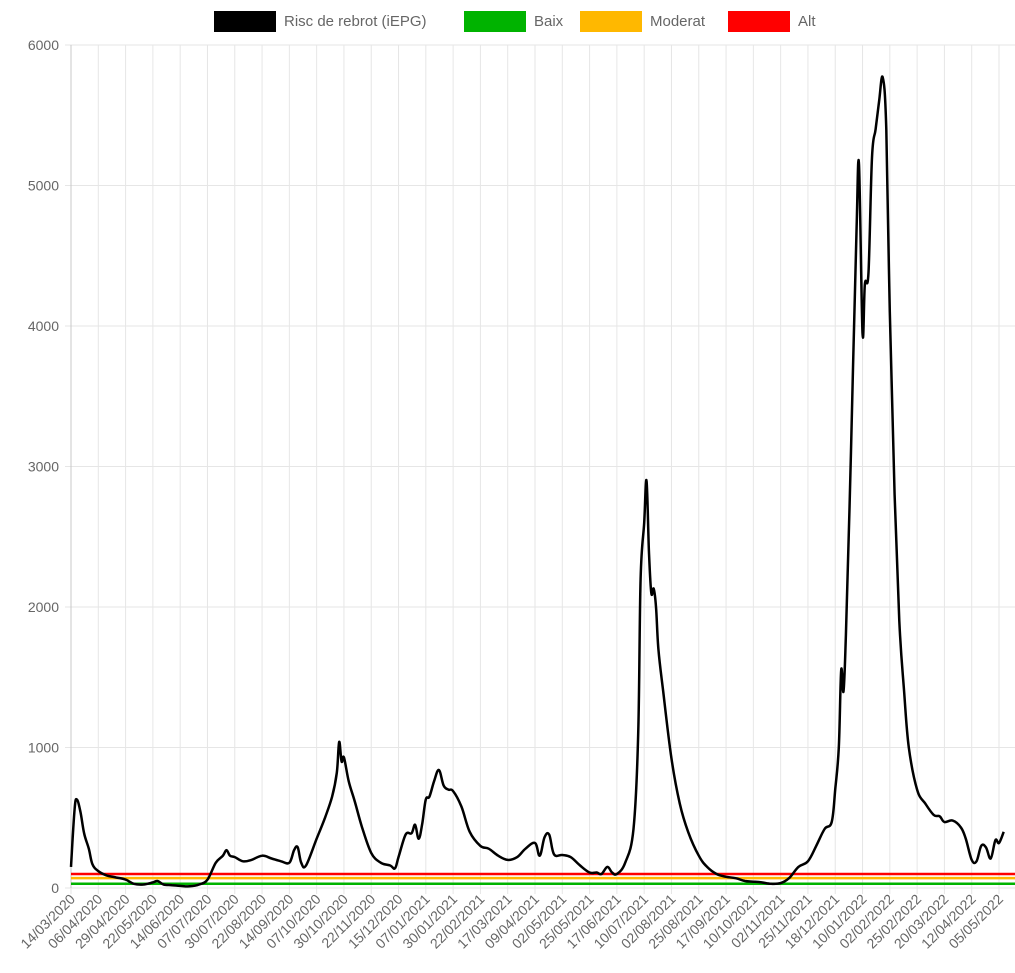 The height and width of the screenshot is (973, 1015). What do you see at coordinates (55, 888) in the screenshot?
I see `y-tick-label: 0` at bounding box center [55, 888].